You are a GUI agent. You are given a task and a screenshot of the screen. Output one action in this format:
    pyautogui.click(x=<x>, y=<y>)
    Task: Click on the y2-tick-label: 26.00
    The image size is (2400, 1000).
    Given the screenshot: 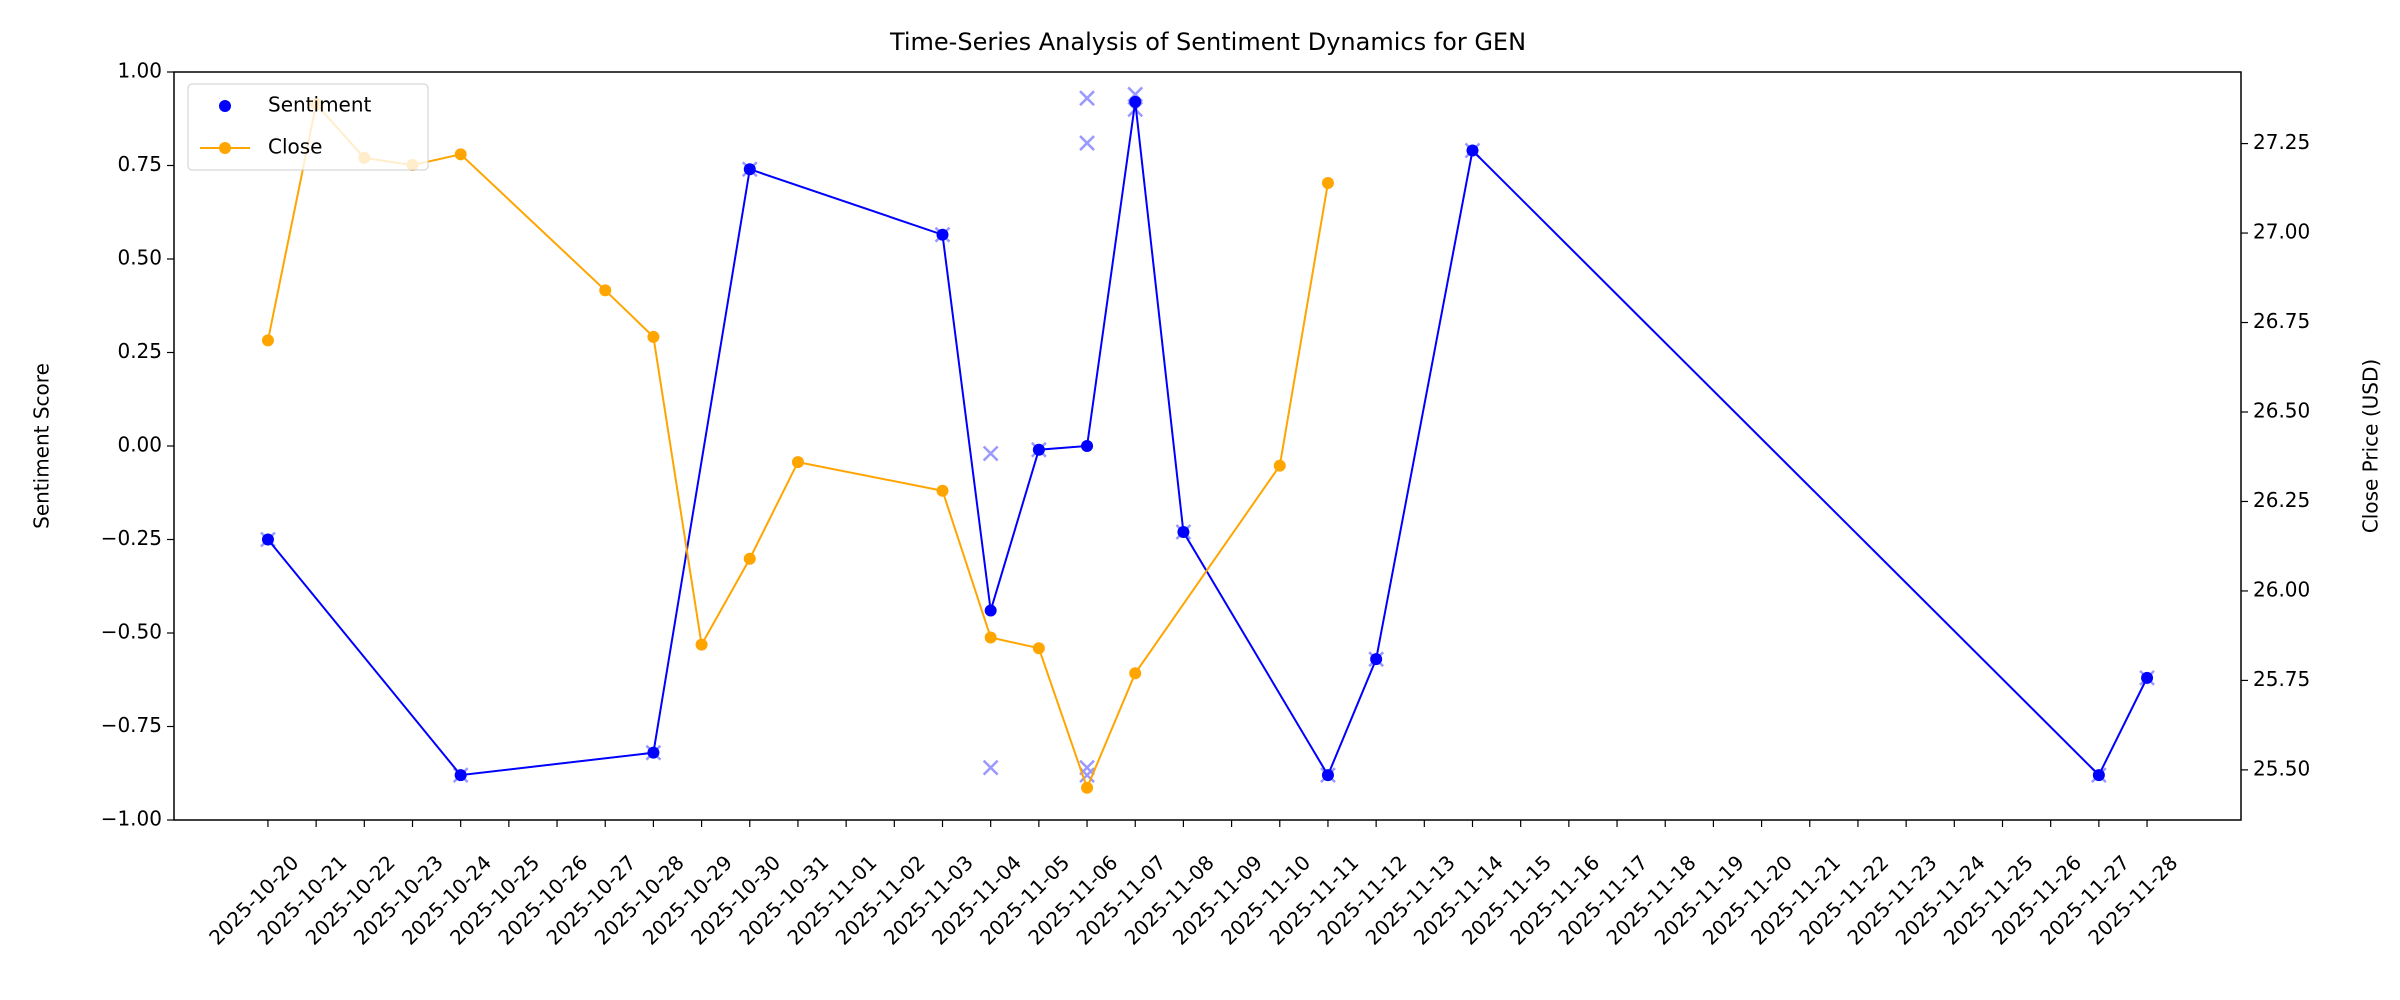 What is the action you would take?
    pyautogui.click(x=2281, y=589)
    